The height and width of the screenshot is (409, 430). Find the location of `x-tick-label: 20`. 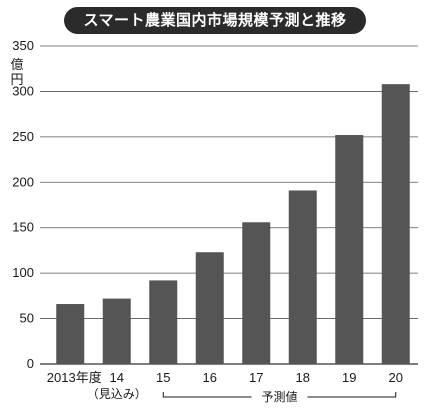

x-tick-label: 20 is located at coordinates (396, 377).